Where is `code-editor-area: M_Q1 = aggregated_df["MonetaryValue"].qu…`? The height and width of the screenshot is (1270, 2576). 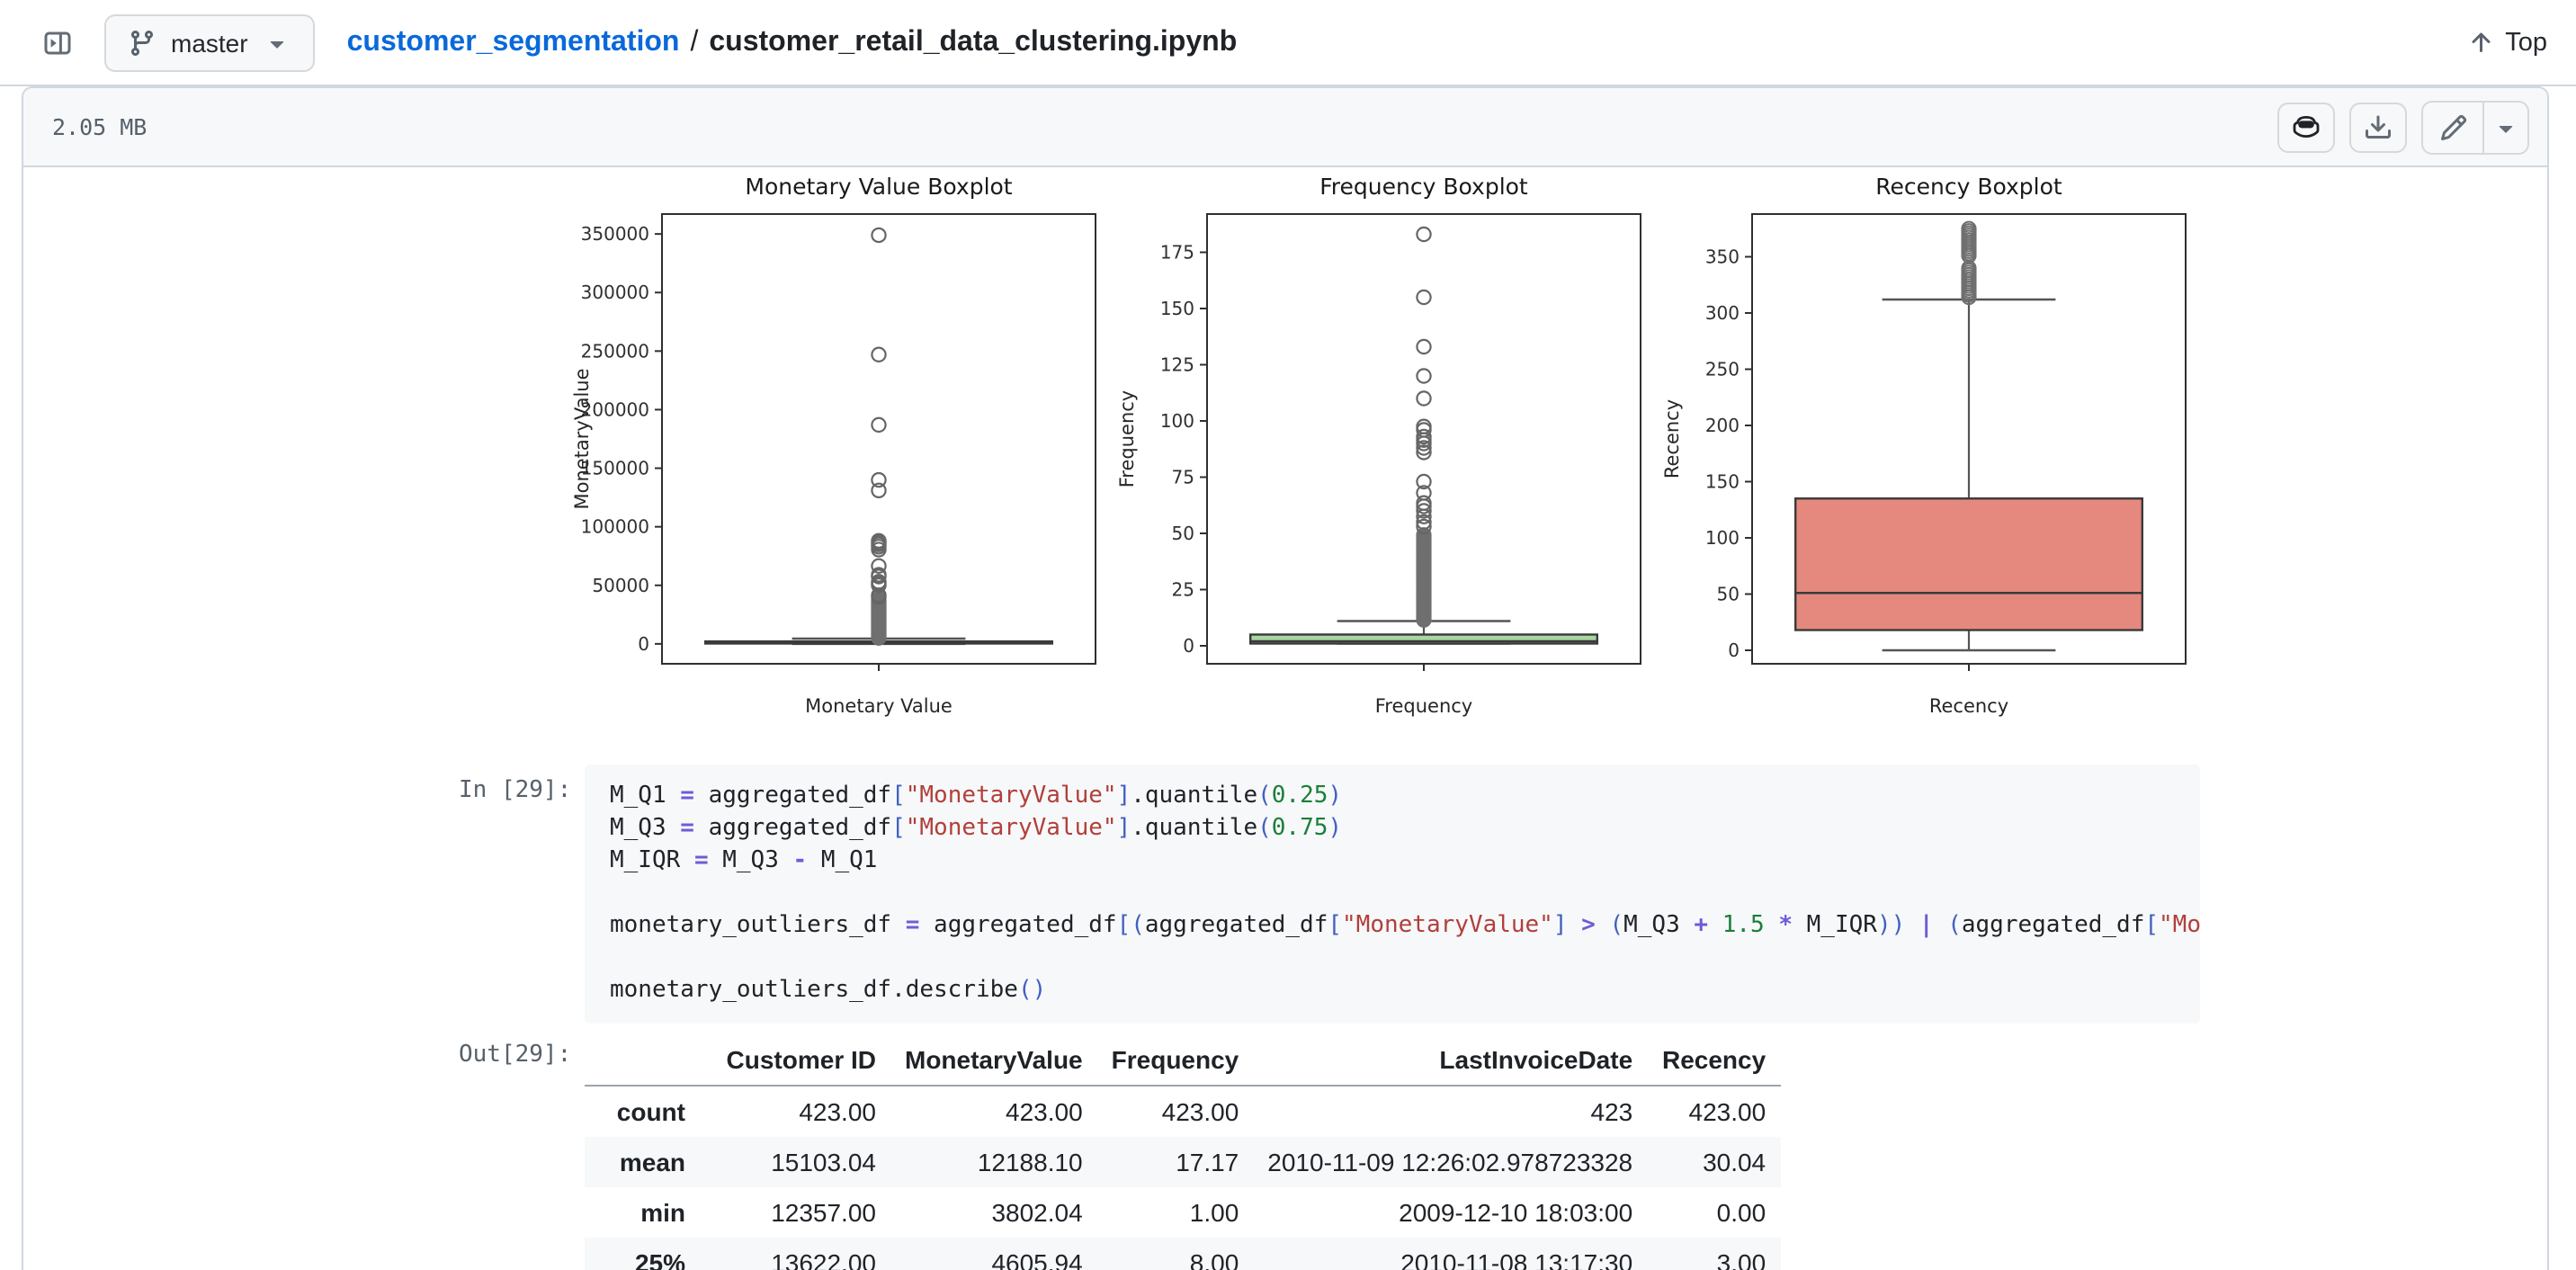 code-editor-area: M_Q1 = aggregated_df["MonetaryValue"].qu… is located at coordinates (1392, 894).